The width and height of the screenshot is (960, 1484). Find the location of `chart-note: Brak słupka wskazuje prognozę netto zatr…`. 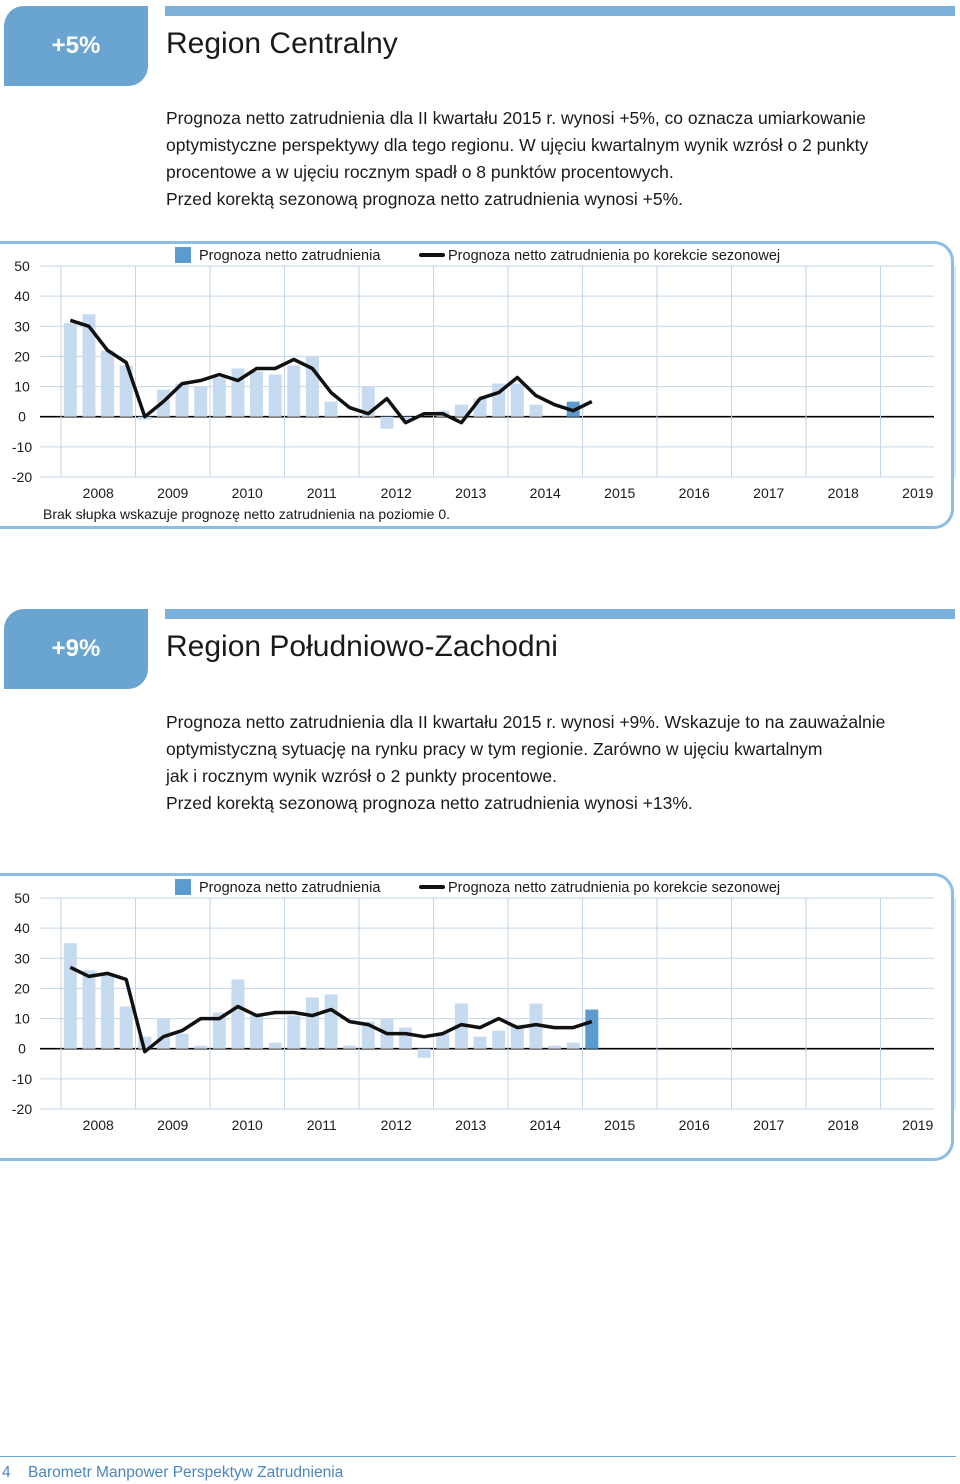

chart-note: Brak słupka wskazuje prognozę netto zatr… is located at coordinates (246, 514).